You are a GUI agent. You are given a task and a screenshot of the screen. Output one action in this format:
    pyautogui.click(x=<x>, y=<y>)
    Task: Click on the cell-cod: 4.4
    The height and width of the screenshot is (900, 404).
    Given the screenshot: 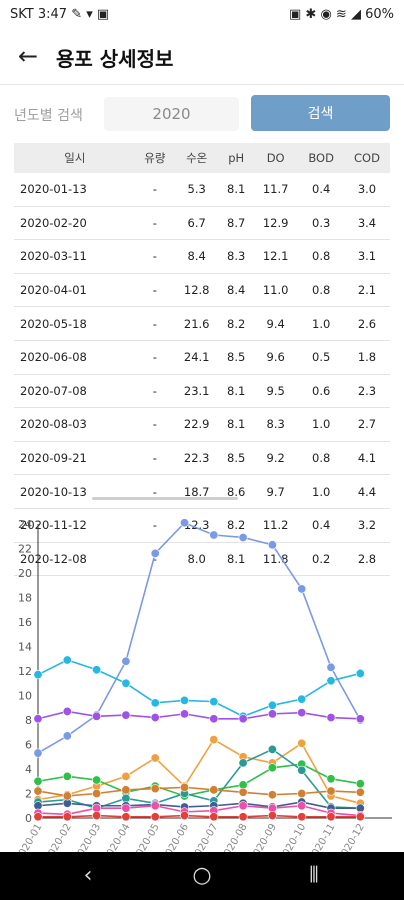 What is the action you would take?
    pyautogui.click(x=366, y=491)
    